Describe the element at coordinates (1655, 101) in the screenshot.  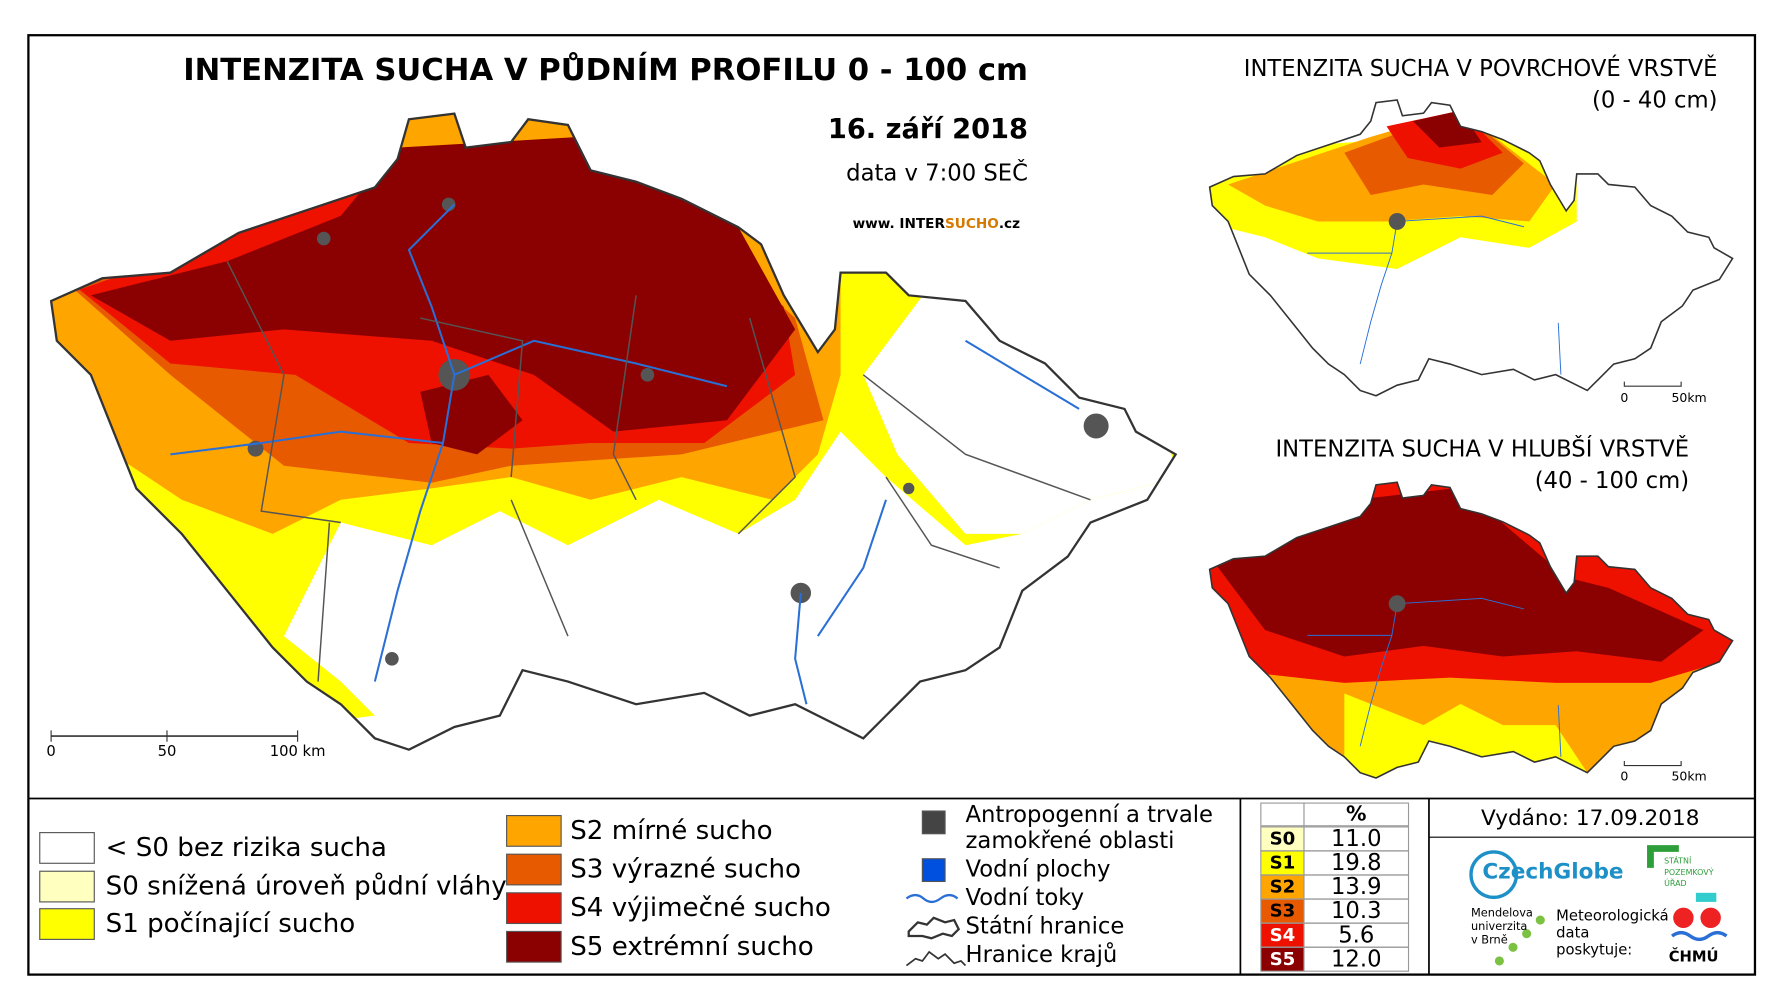
I see `inset-depth: (0 - 40 cm)` at that location.